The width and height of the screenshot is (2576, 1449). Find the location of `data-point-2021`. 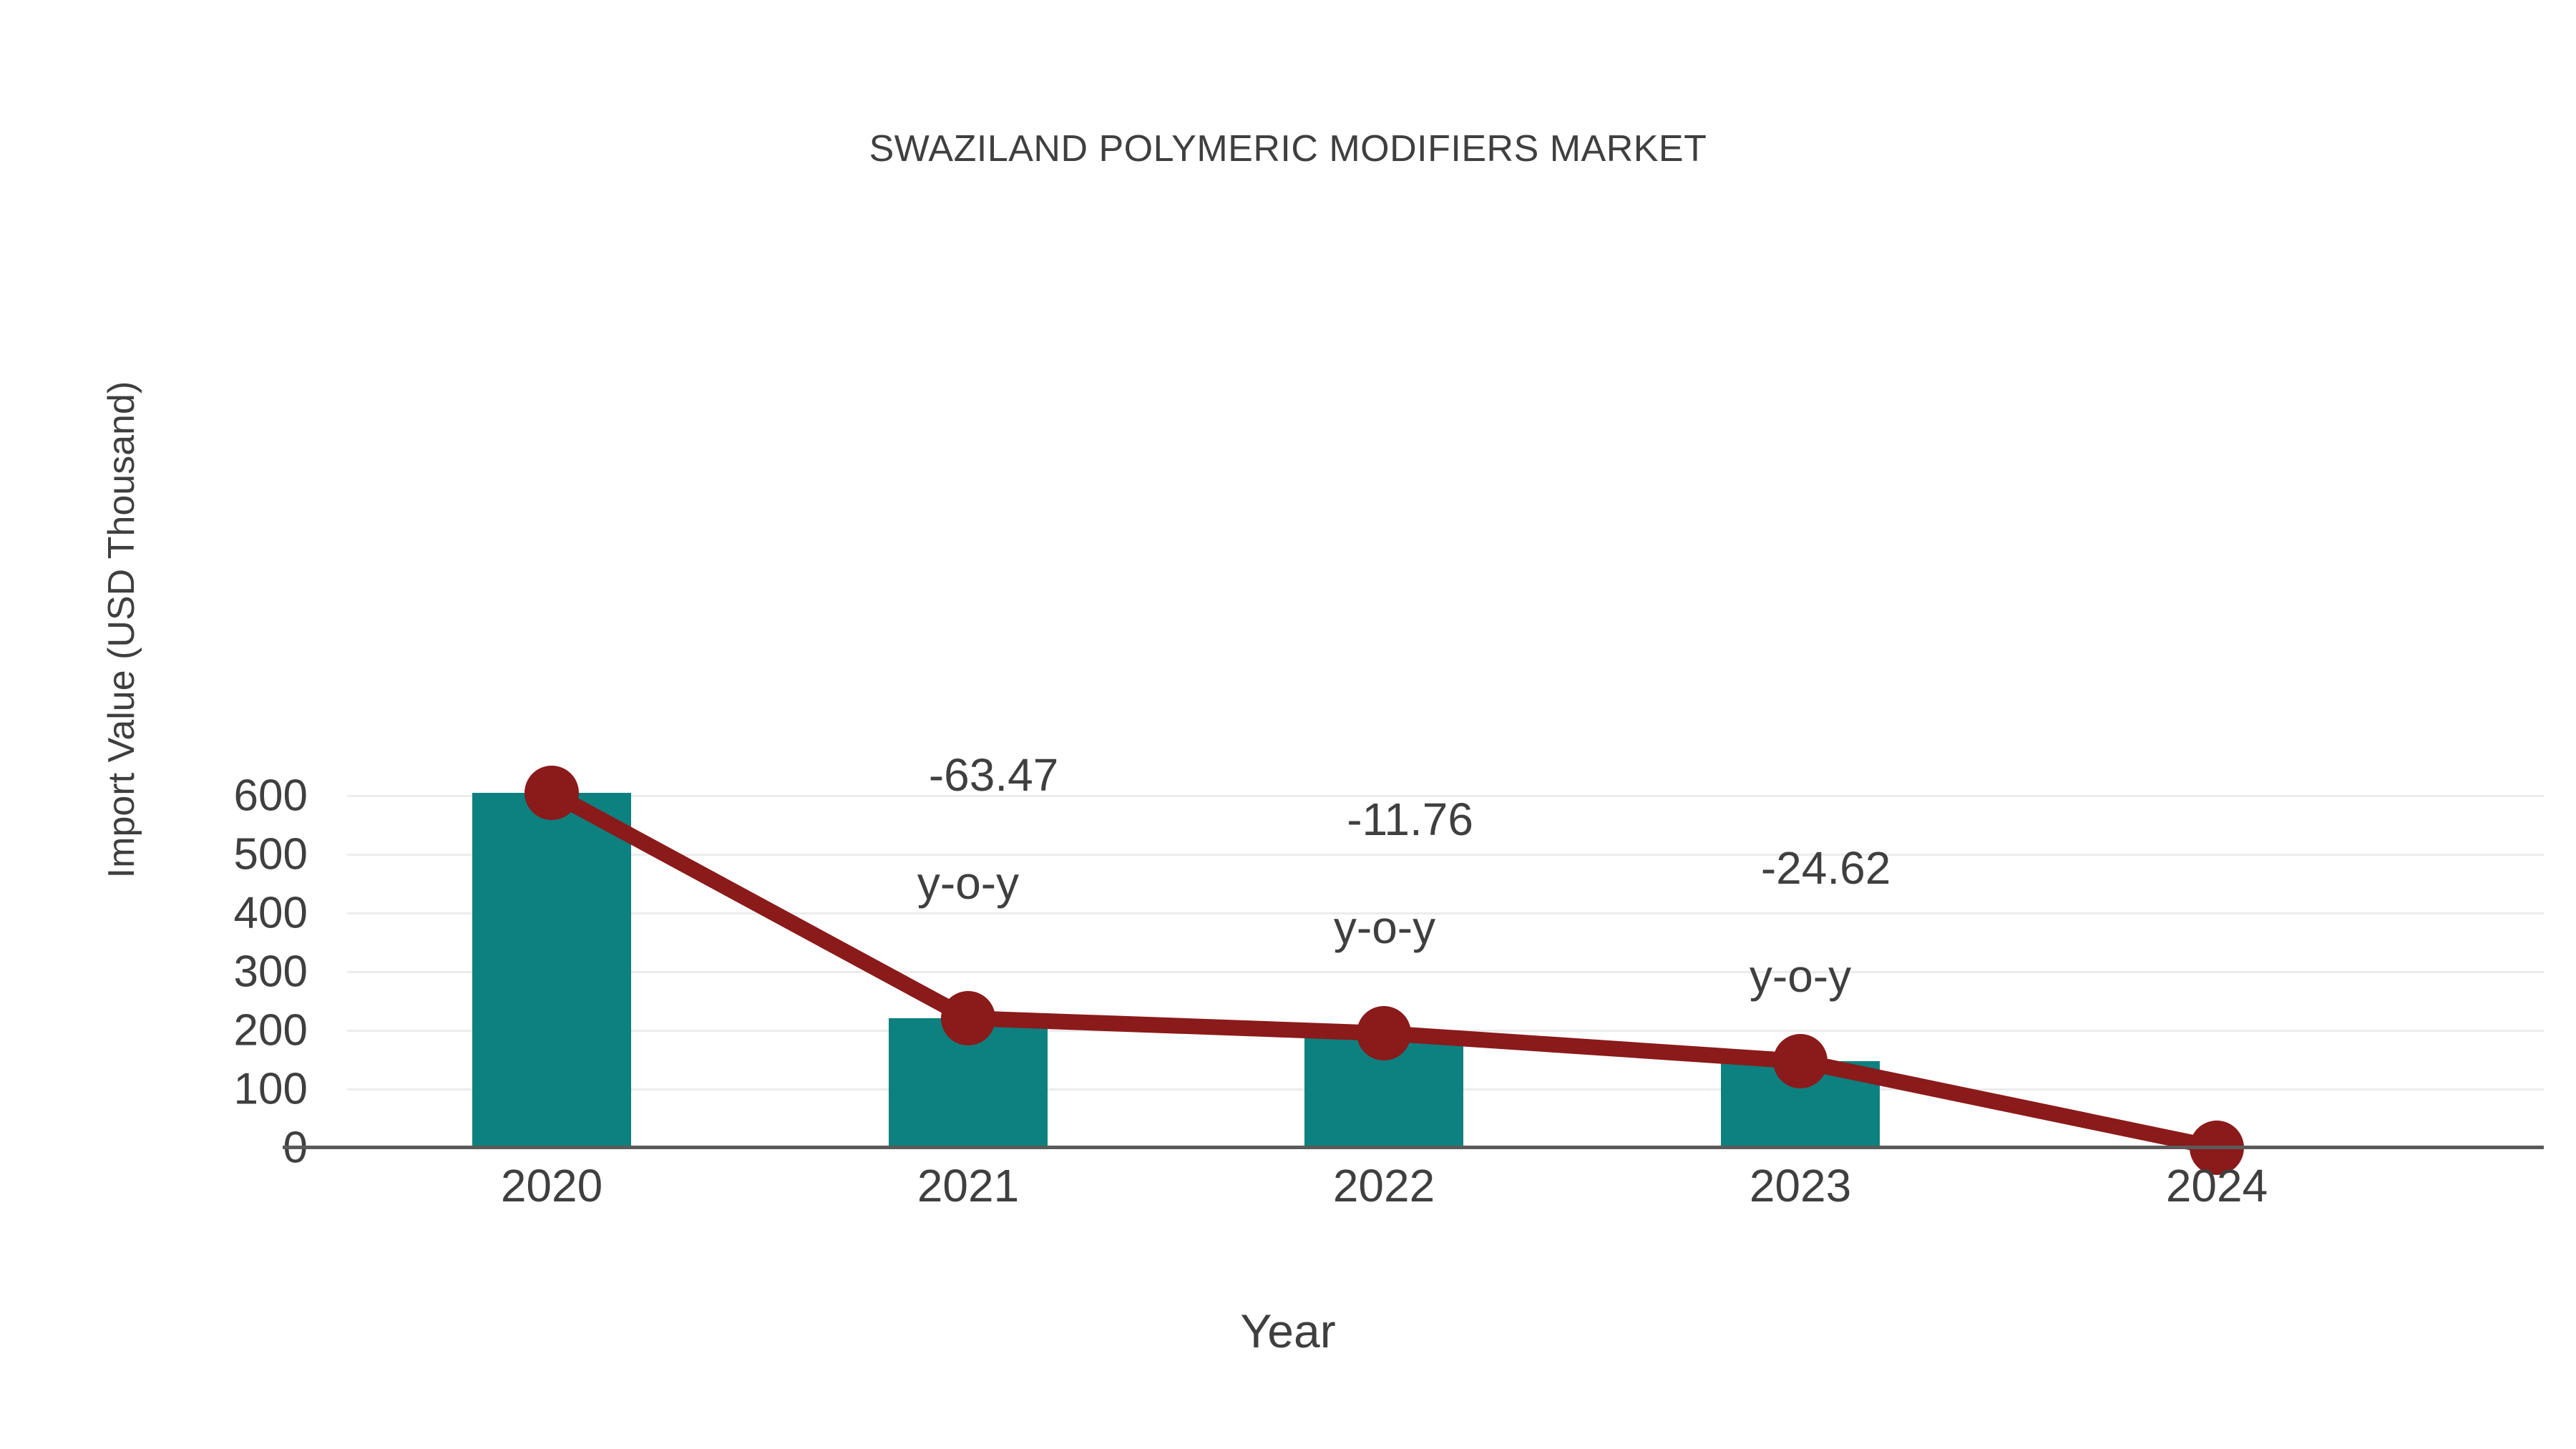

data-point-2021 is located at coordinates (968, 1018).